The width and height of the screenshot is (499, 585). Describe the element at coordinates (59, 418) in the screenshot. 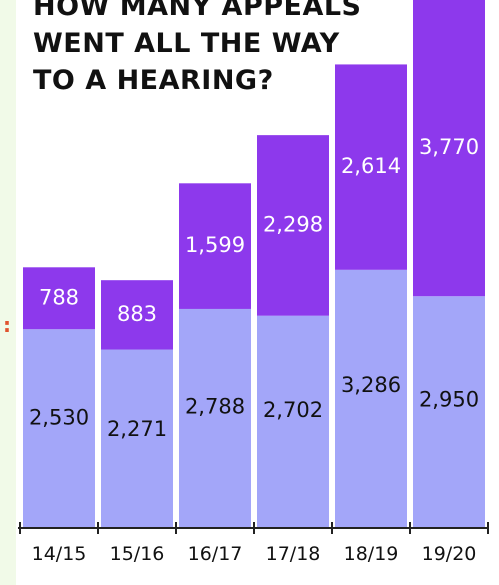

I see `bar-bottom-label: 2,530` at that location.